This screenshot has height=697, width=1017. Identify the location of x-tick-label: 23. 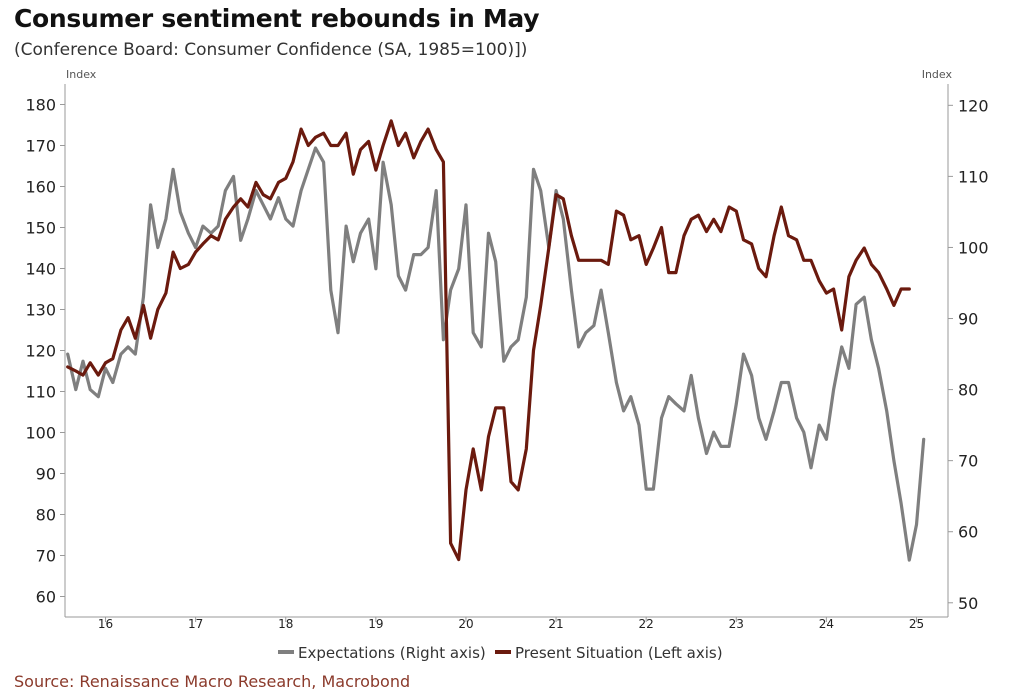
(736, 624).